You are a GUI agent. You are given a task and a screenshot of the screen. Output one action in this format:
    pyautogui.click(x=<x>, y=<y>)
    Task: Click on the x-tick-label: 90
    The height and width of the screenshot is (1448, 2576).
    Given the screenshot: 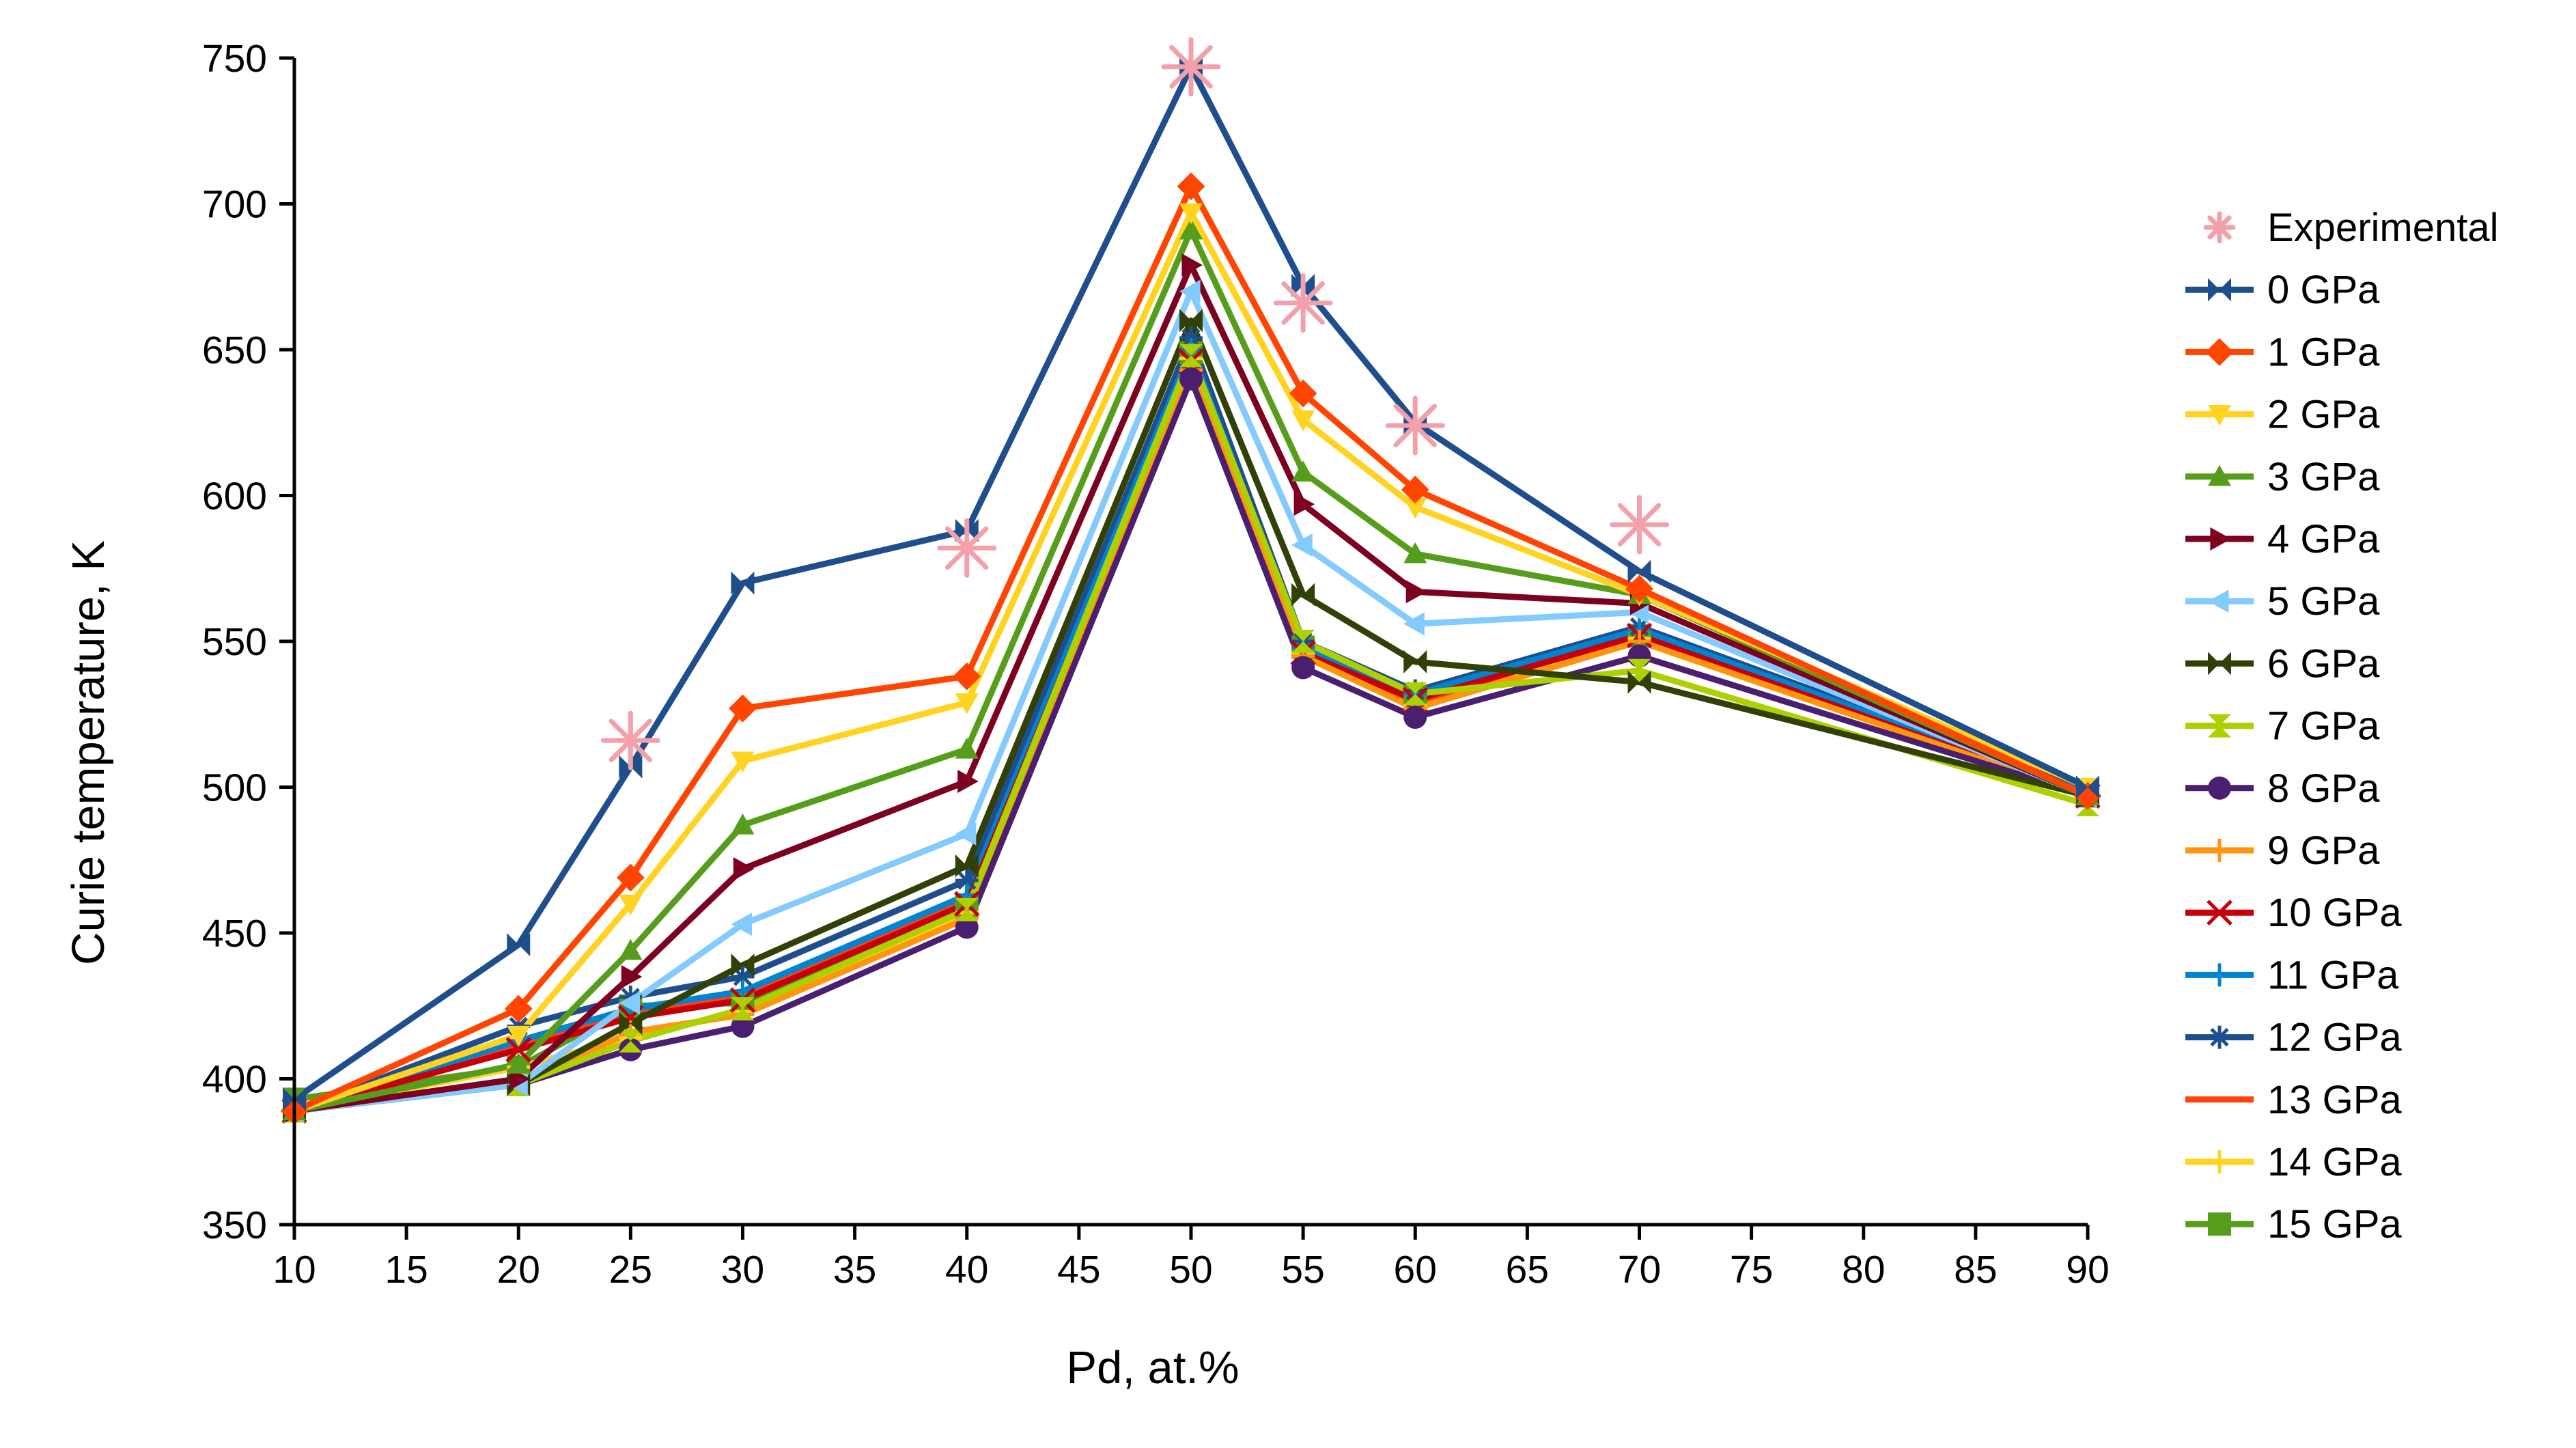 What is the action you would take?
    pyautogui.click(x=2087, y=1270)
    